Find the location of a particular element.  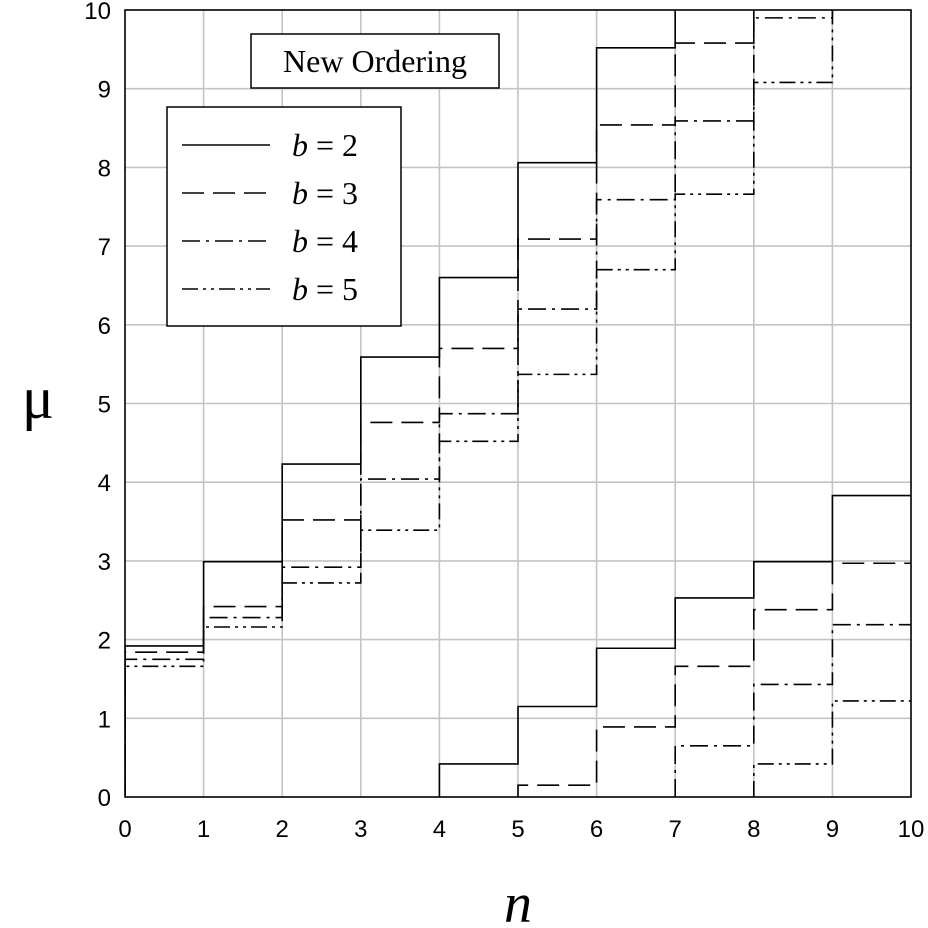

y-tick-label: 5 is located at coordinates (104, 405).